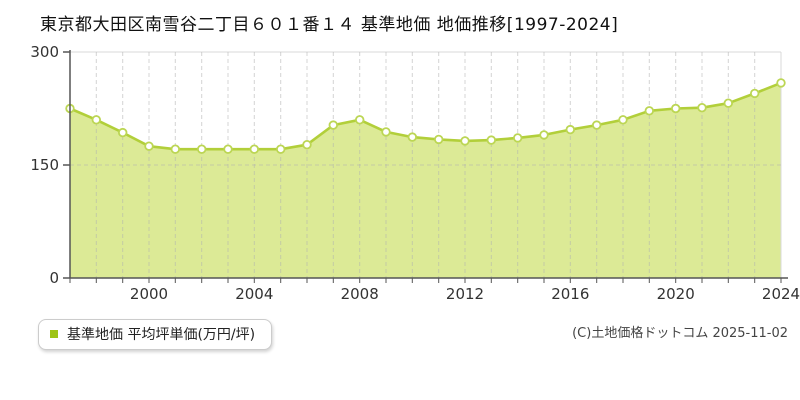 The image size is (800, 400). What do you see at coordinates (44, 165) in the screenshot?
I see `svg-text: 150` at bounding box center [44, 165].